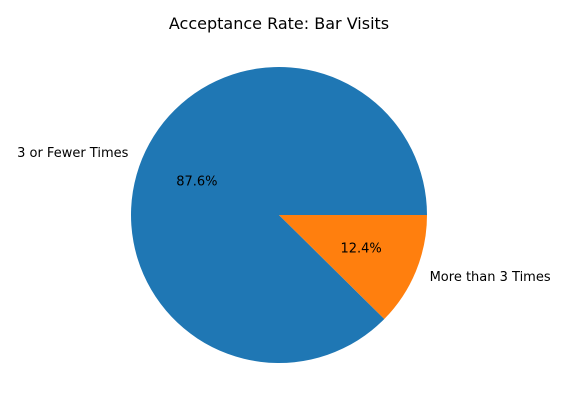 This screenshot has height=411, width=568. What do you see at coordinates (279, 23) in the screenshot?
I see `chart-title: Acceptance Rate: Bar Visits` at bounding box center [279, 23].